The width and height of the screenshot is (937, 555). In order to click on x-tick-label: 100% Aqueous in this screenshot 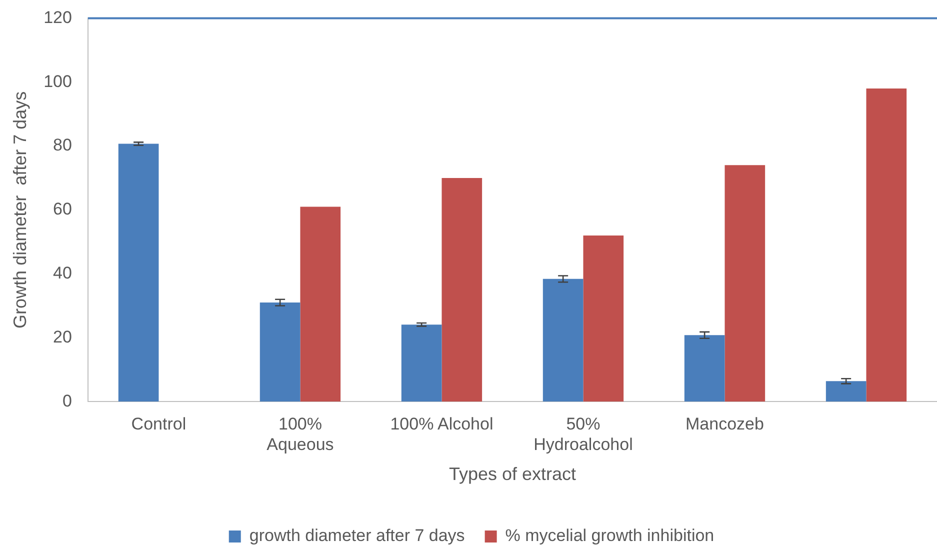, I will do `click(300, 434)`.